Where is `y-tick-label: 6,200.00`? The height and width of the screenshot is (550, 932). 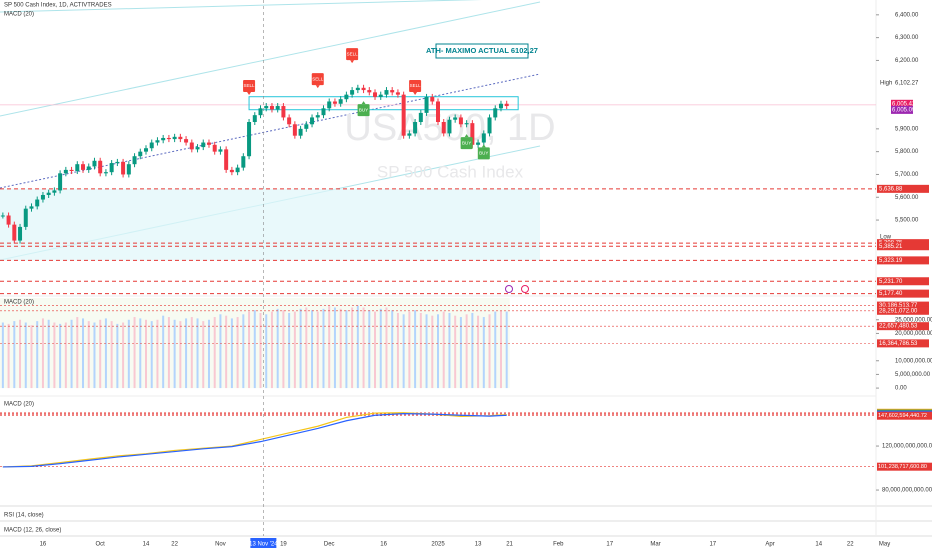 y-tick-label: 6,200.00 is located at coordinates (907, 61).